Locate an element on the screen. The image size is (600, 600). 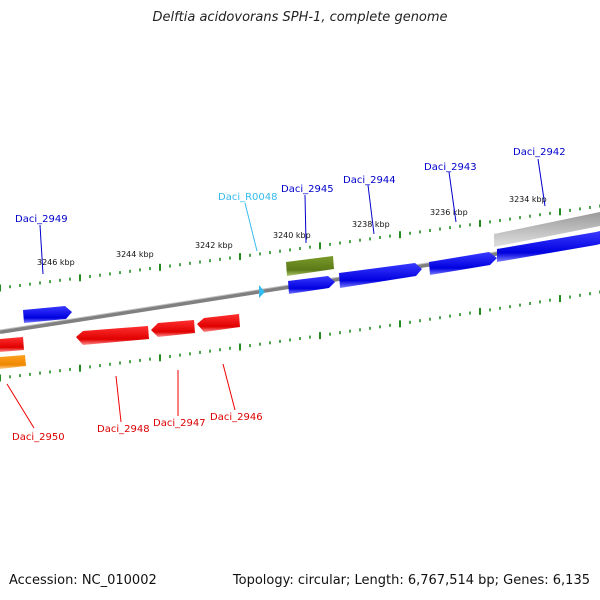
label-daci-2942: Daci_2942 is located at coordinates (539, 152).